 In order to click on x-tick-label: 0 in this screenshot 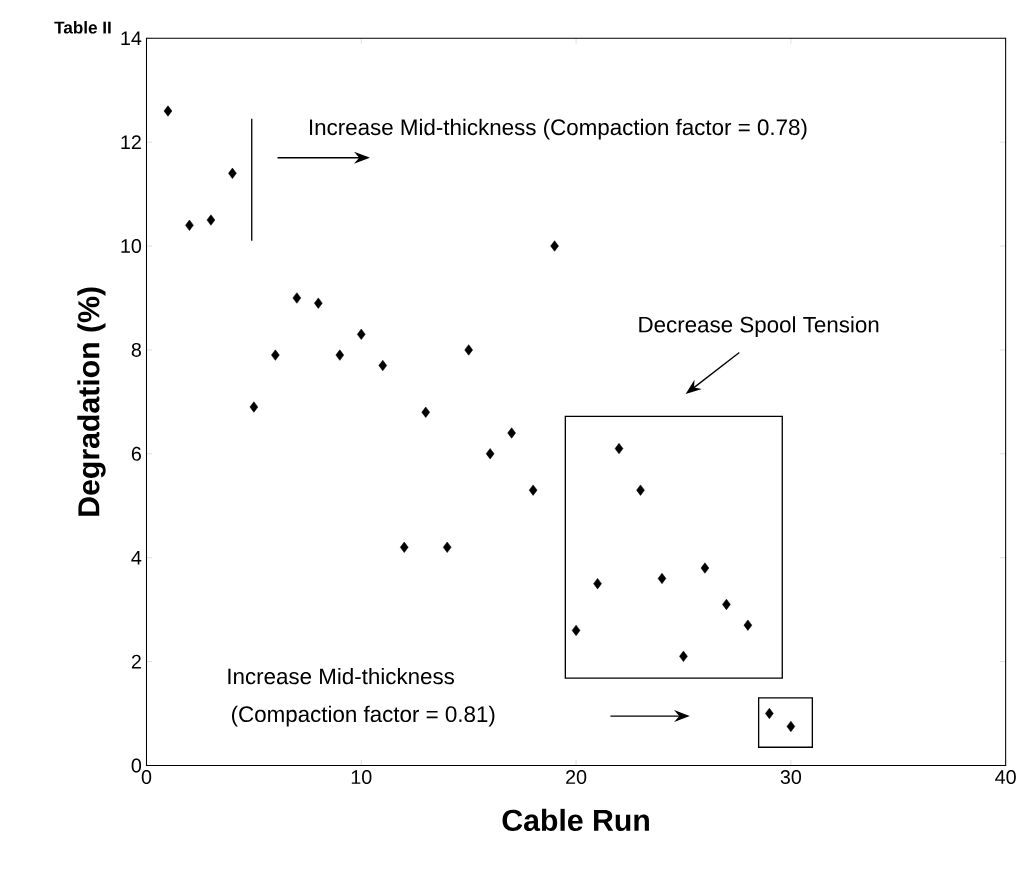, I will do `click(146, 777)`.